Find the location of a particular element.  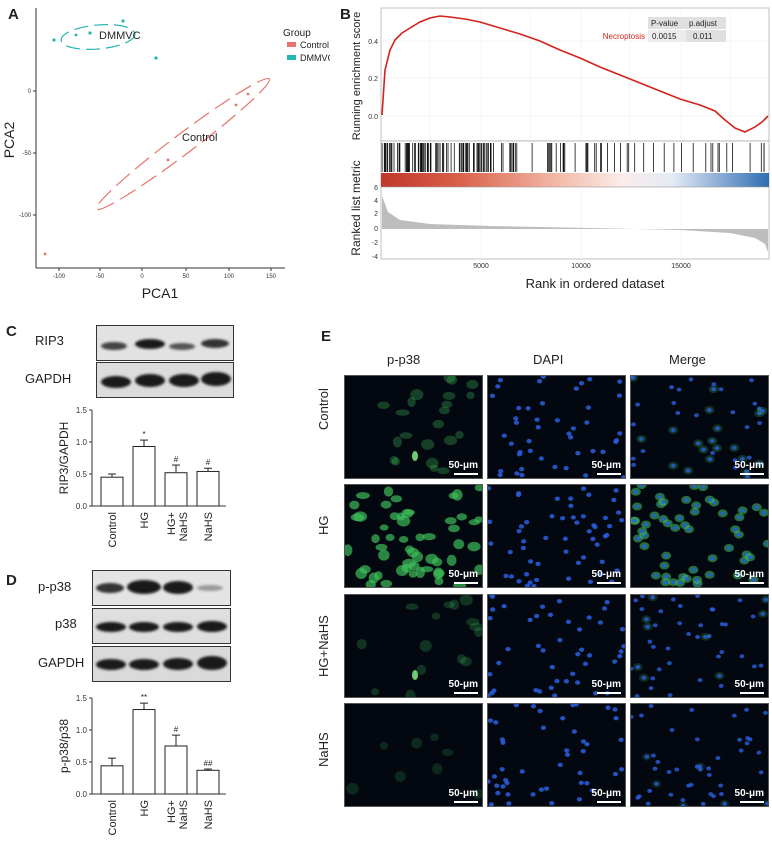

col-header-pp38: p-p38 is located at coordinates (404, 359).